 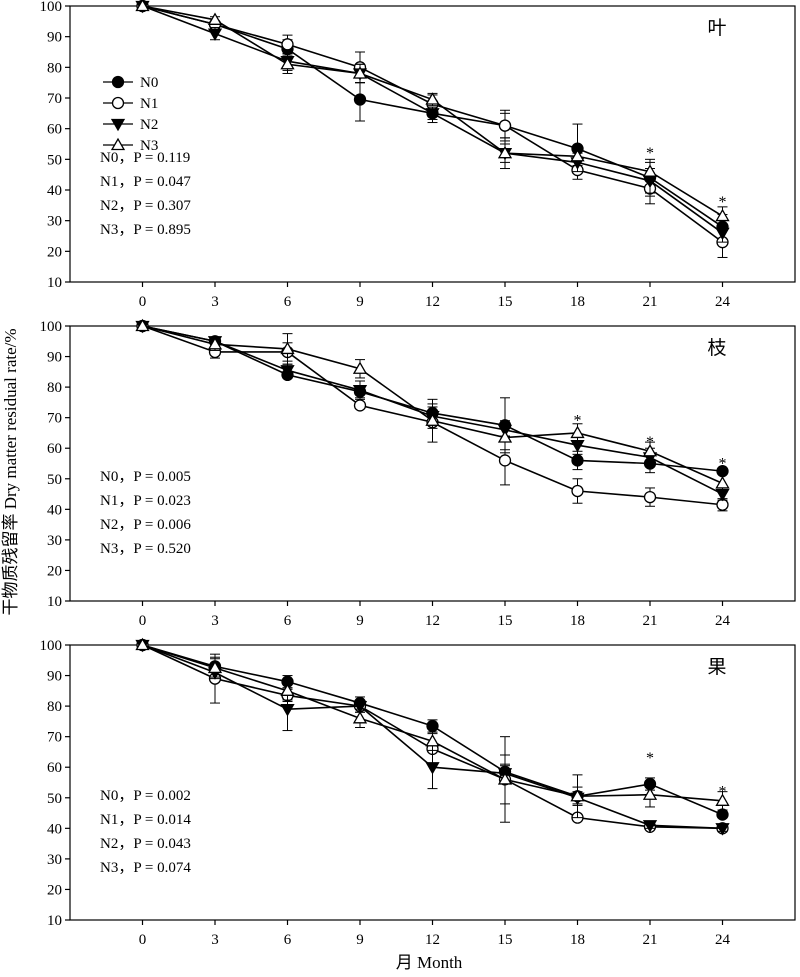 What do you see at coordinates (149, 125) in the screenshot?
I see `legend-label: N2` at bounding box center [149, 125].